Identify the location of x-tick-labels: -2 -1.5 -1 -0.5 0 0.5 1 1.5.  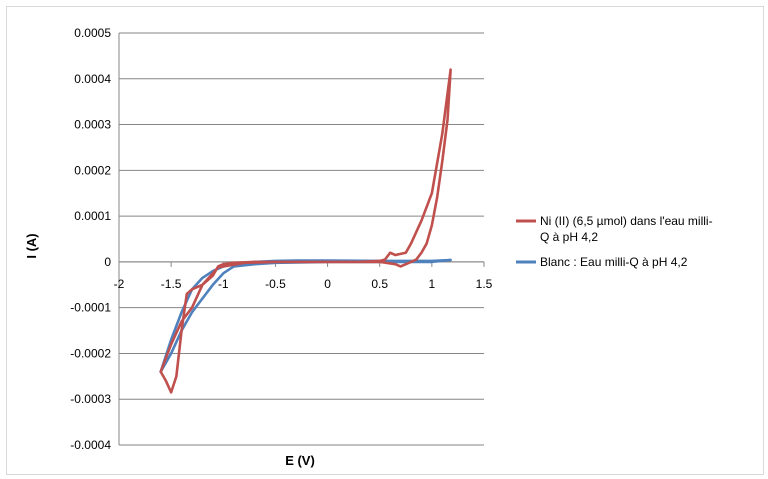
(303, 284).